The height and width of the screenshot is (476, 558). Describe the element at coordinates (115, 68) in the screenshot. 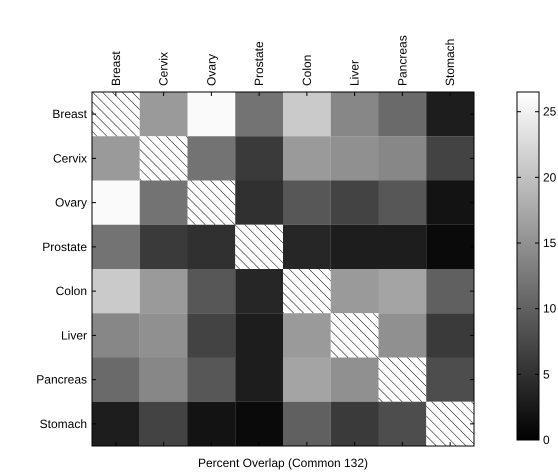

I see `x-tick-label: Breast` at that location.